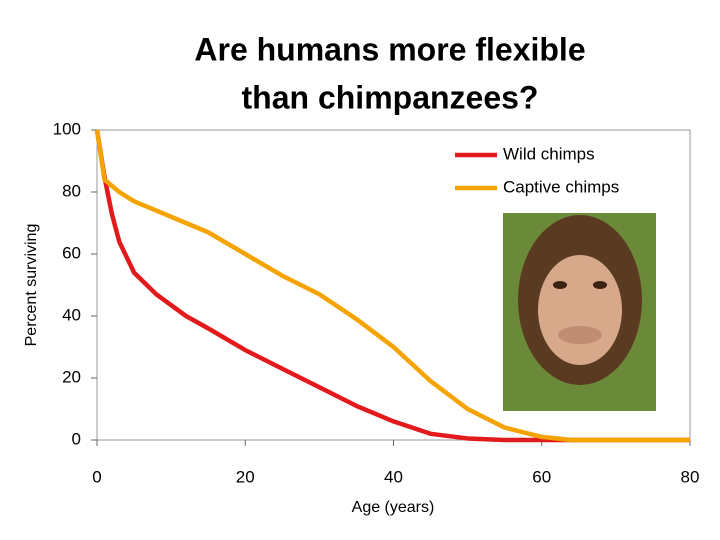  What do you see at coordinates (393, 476) in the screenshot?
I see `x-tick-label: 40` at bounding box center [393, 476].